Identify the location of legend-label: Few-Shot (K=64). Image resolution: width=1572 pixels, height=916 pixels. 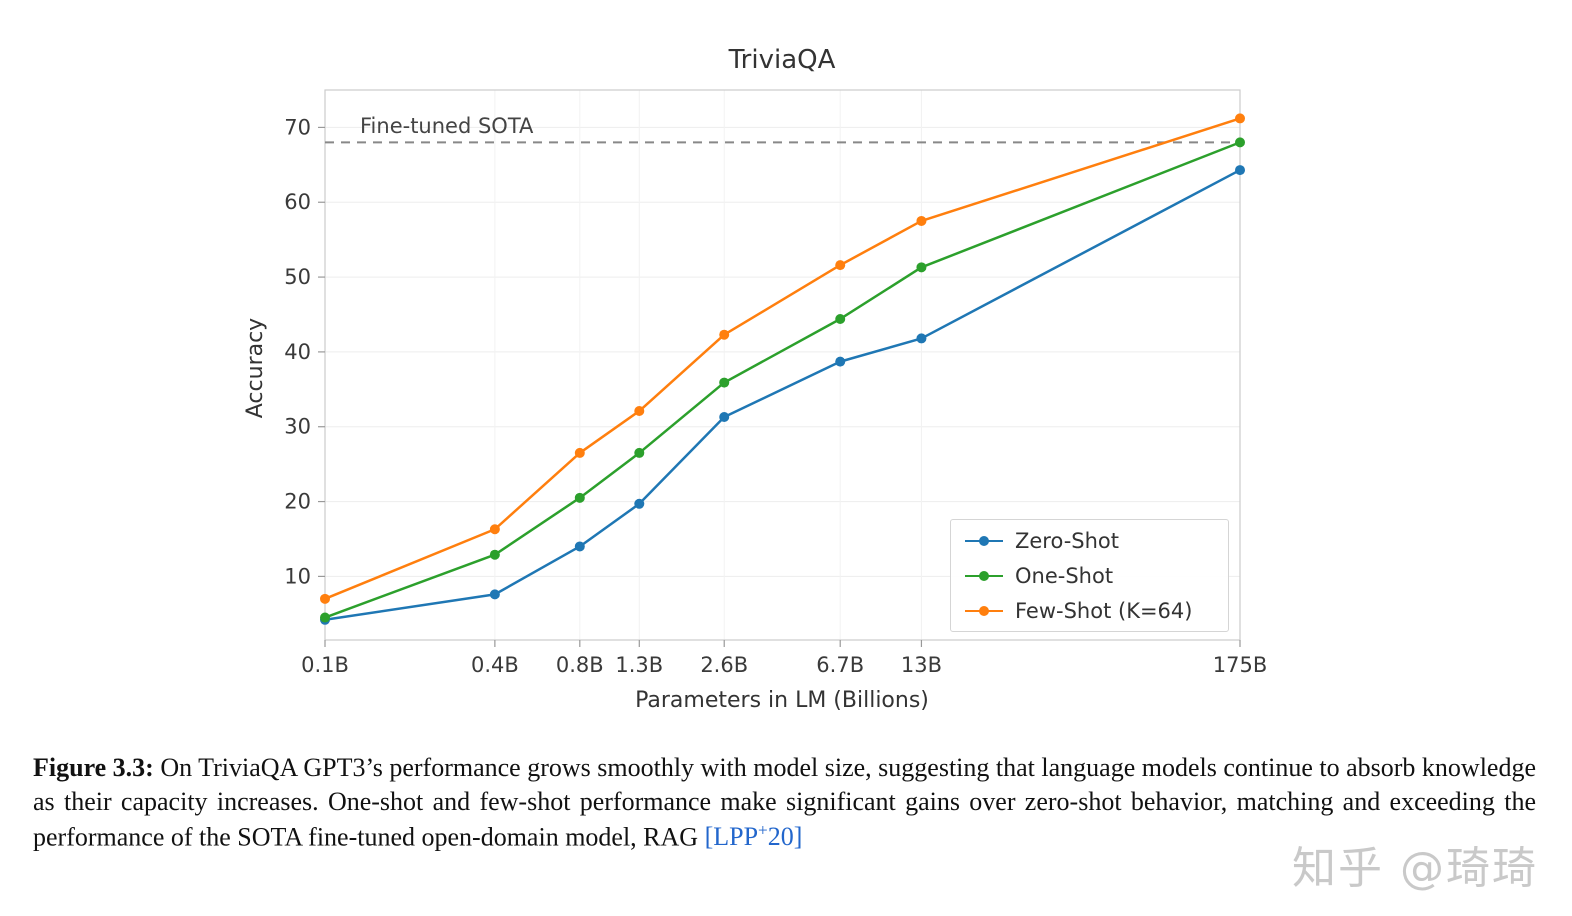
(1104, 610).